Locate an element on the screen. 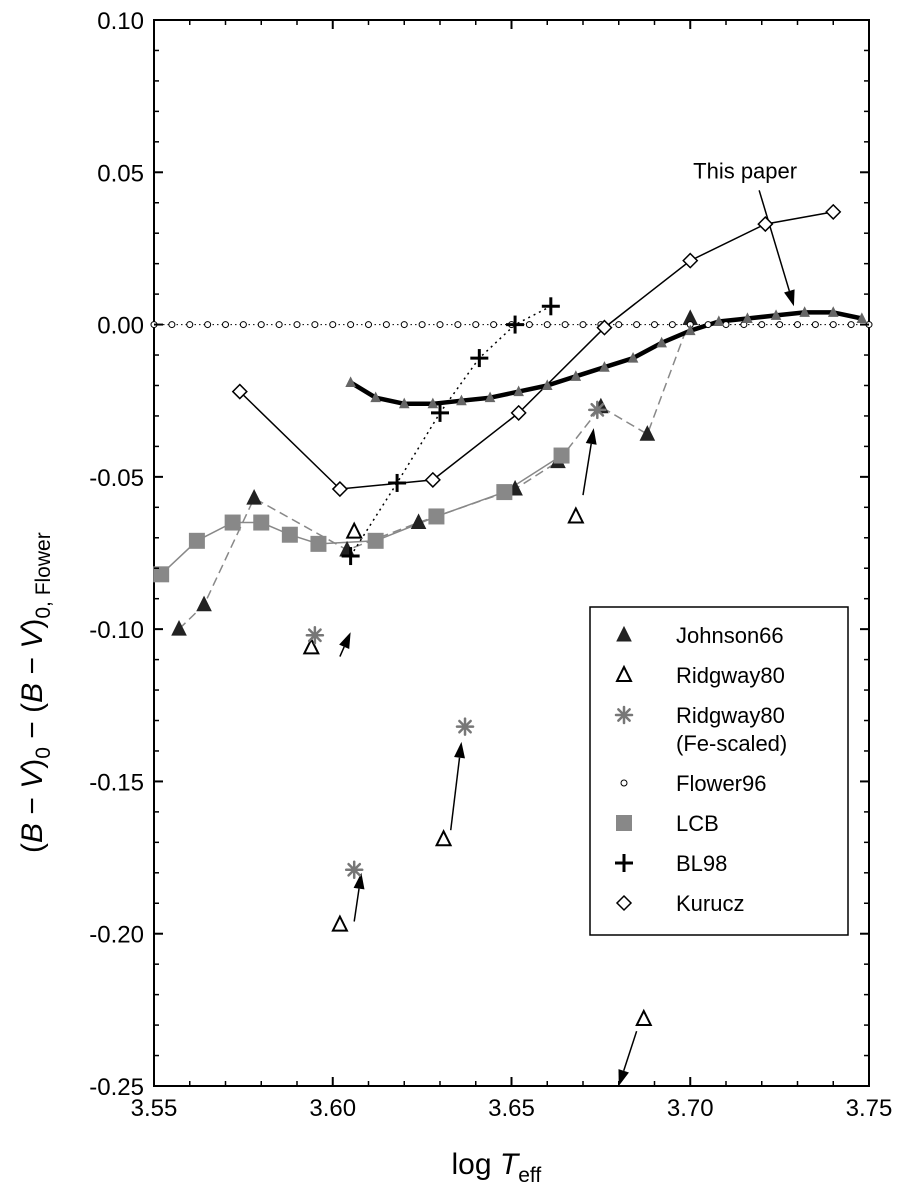 This screenshot has height=1186, width=912. legend-item: BL98 is located at coordinates (671, 863).